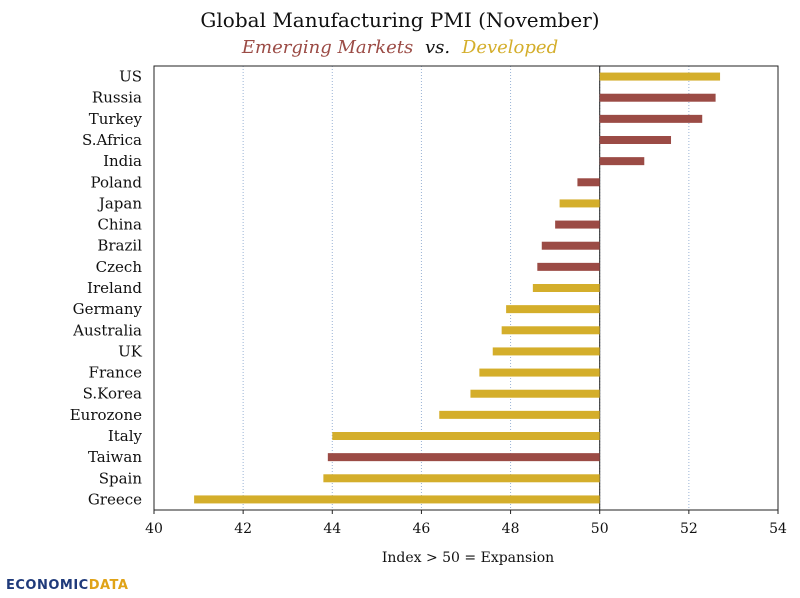  What do you see at coordinates (119, 246) in the screenshot?
I see `category-label: Brazil` at bounding box center [119, 246].